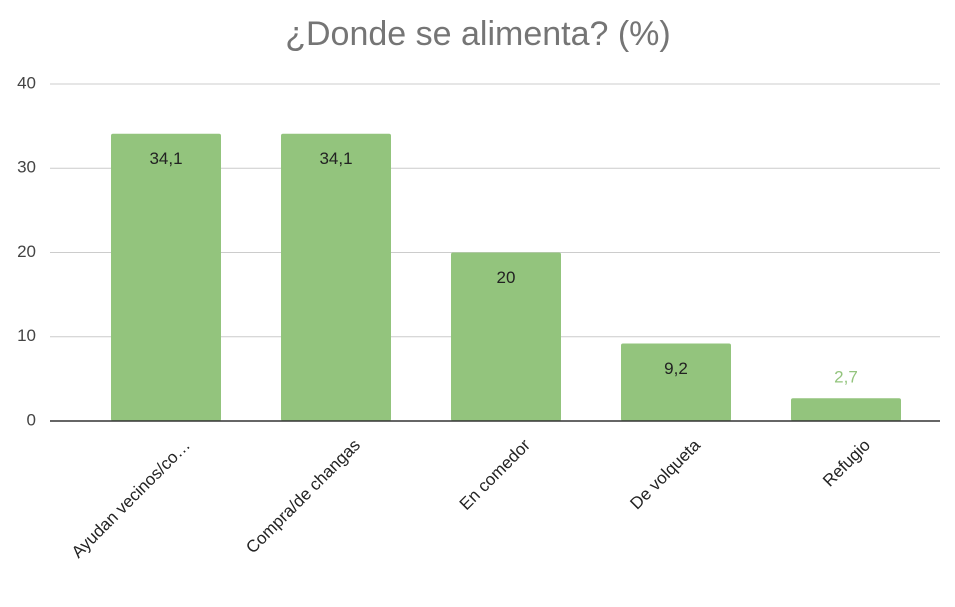  What do you see at coordinates (846, 463) in the screenshot?
I see `x-tick-label: Refugio` at bounding box center [846, 463].